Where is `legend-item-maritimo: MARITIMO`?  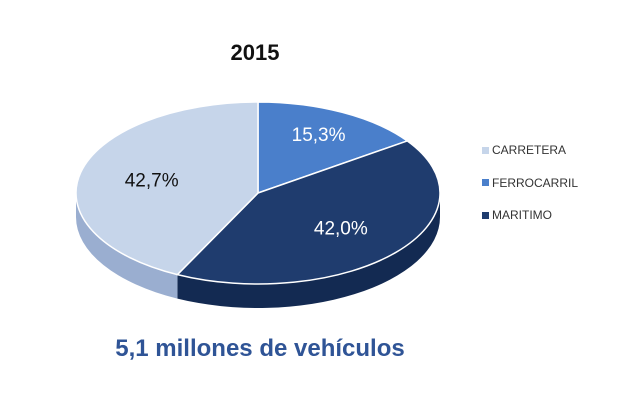
legend-item-maritimo: MARITIMO is located at coordinates (530, 215).